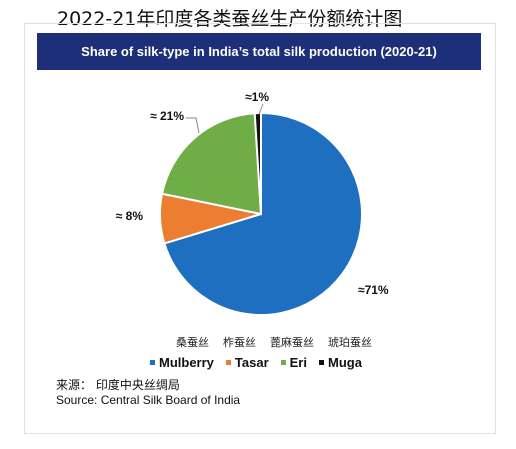 This screenshot has height=449, width=516. I want to click on leader-line-muga, so click(261, 109).